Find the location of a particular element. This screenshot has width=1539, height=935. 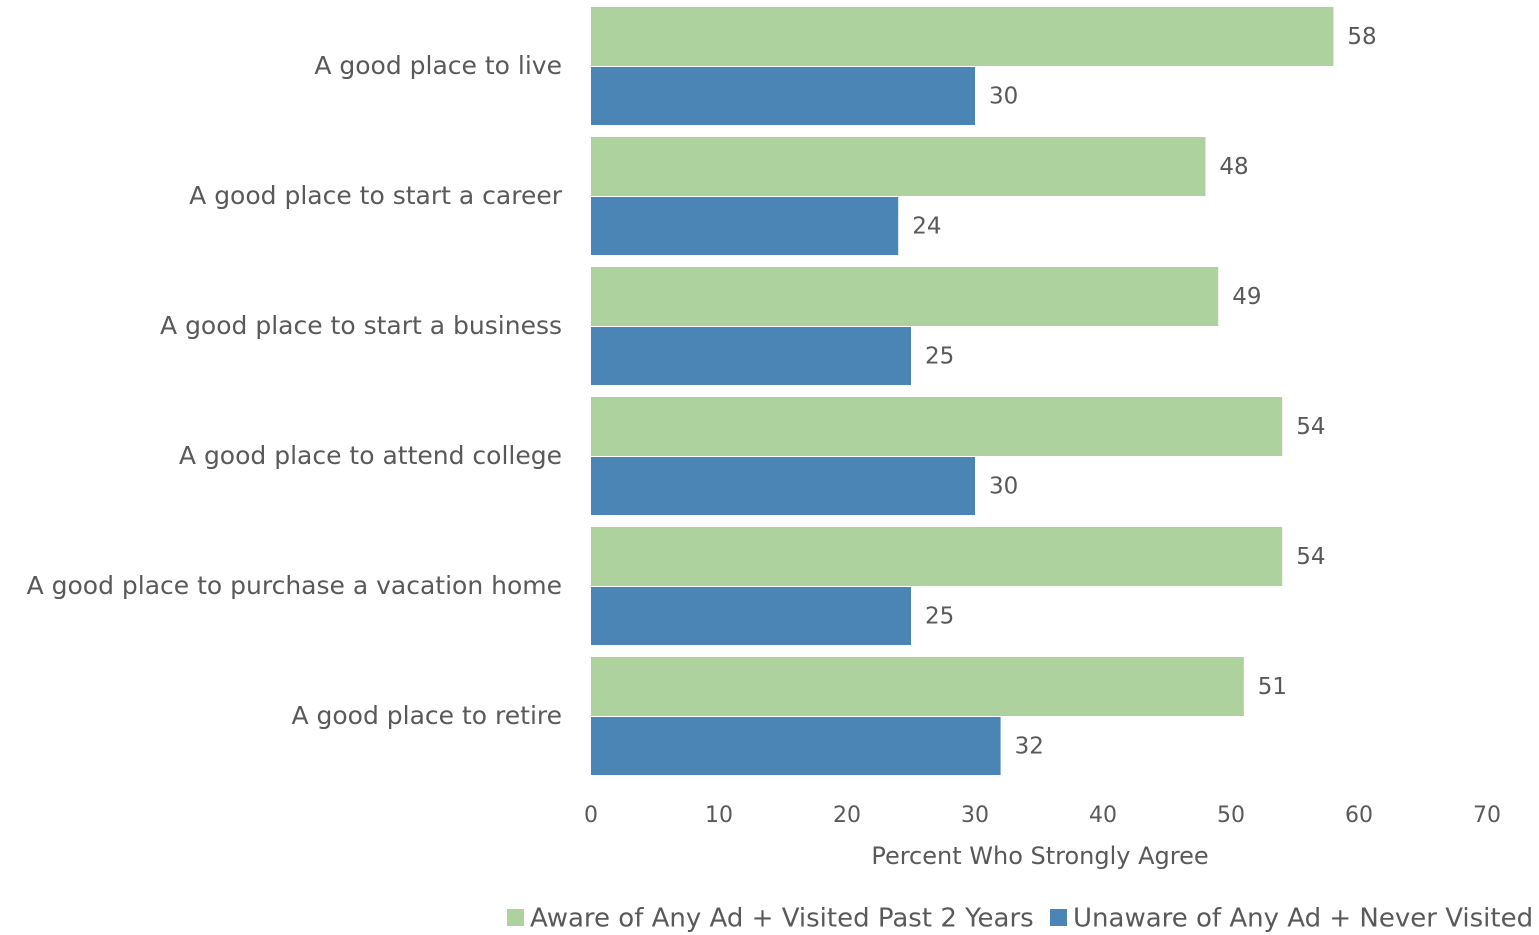

y-tick-label: A good place to attend college is located at coordinates (370, 455).